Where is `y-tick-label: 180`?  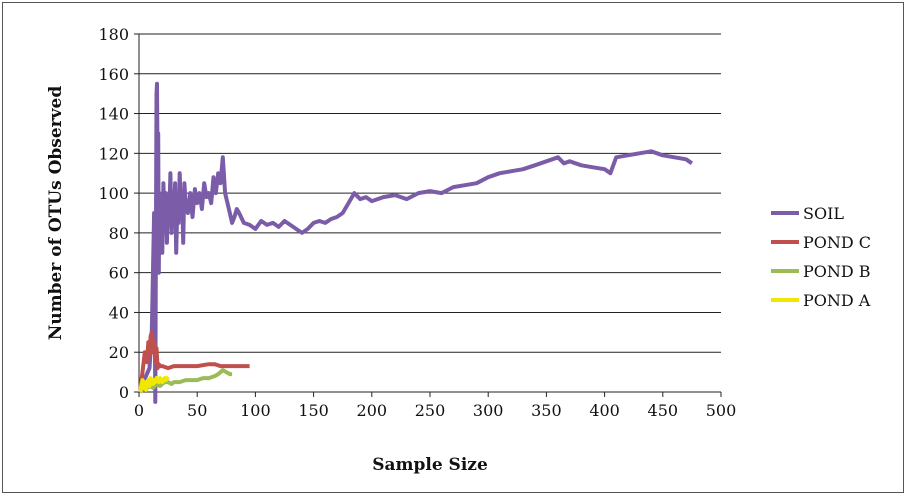
y-tick-label: 180 is located at coordinates (113, 34).